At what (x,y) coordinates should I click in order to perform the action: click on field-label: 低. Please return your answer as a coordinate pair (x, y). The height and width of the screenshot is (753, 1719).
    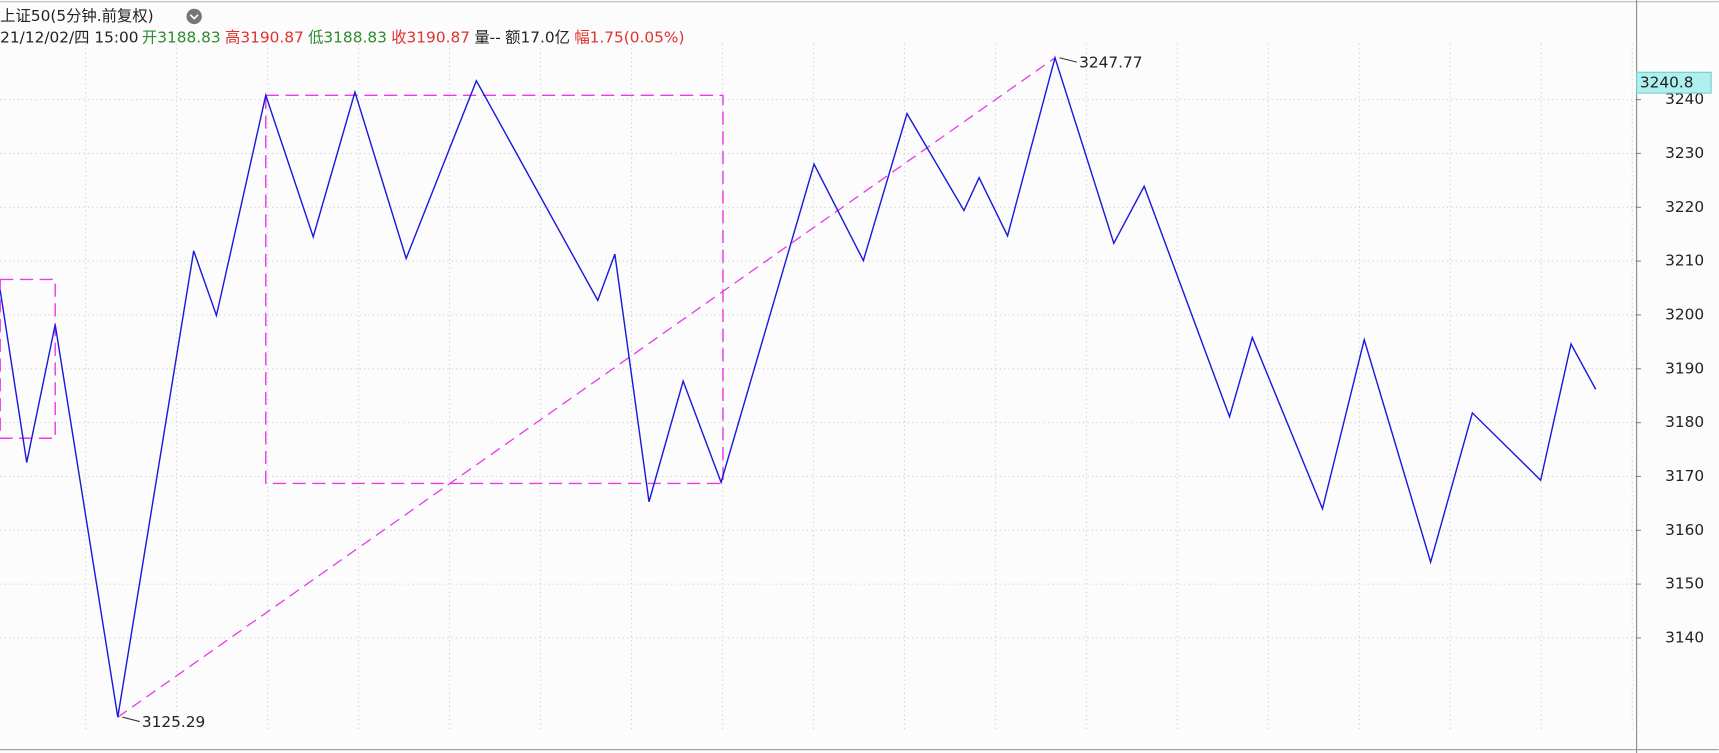
    Looking at the image, I should click on (315, 37).